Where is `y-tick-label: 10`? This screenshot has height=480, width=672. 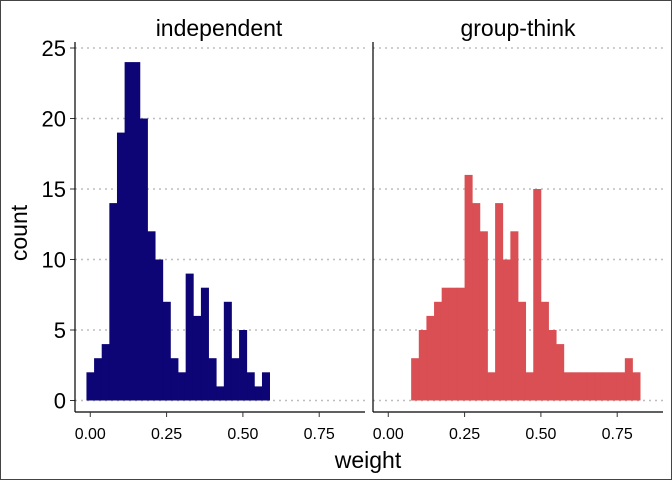 y-tick-label: 10 is located at coordinates (54, 260).